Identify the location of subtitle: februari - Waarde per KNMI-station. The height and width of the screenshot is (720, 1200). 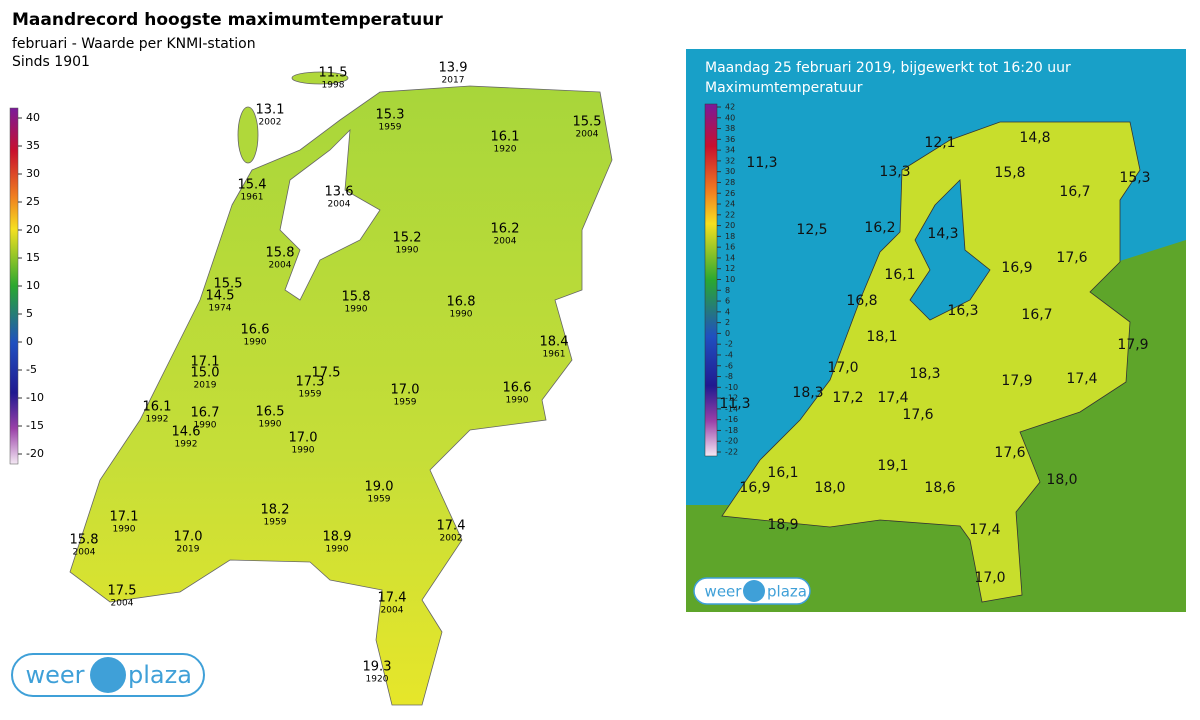
(134, 44).